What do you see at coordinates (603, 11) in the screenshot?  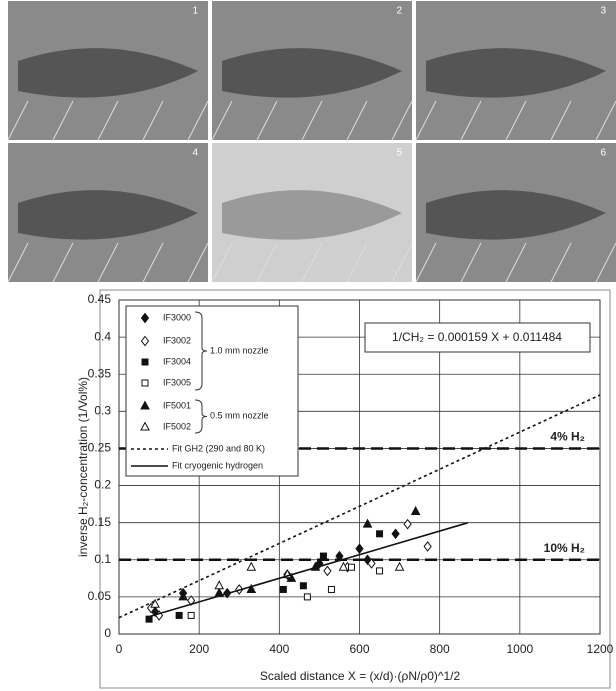 I see `panel-number: 3` at bounding box center [603, 11].